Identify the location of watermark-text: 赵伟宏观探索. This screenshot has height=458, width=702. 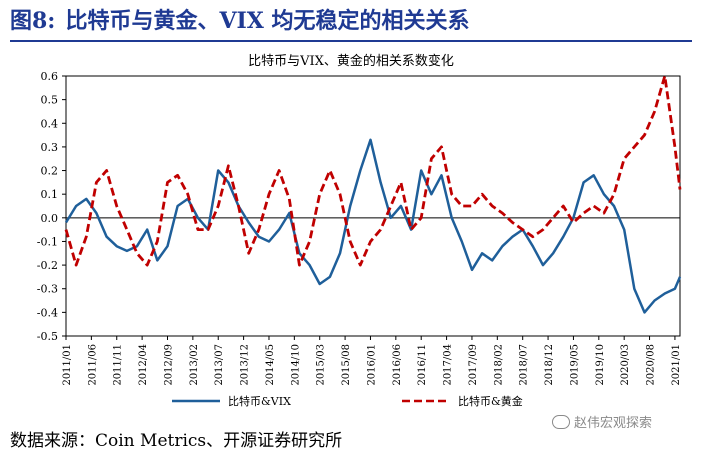
(613, 423).